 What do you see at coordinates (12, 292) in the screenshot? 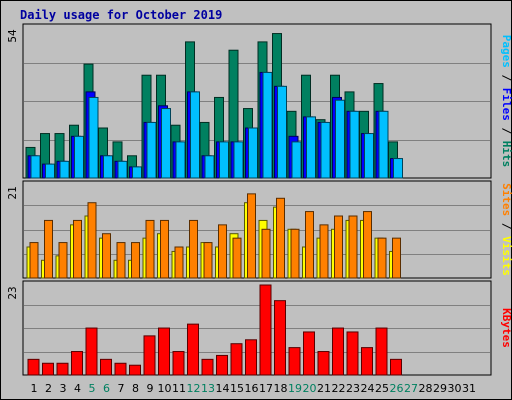
I see `y-max-label: 23` at bounding box center [12, 292].